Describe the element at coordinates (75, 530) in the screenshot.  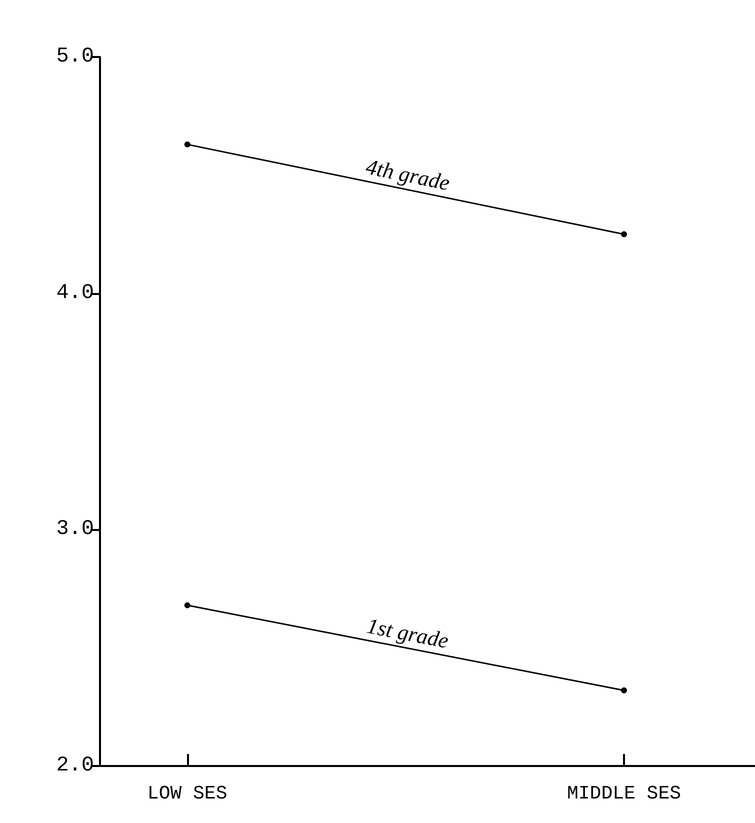
I see `y-tick-label: 3.0` at that location.